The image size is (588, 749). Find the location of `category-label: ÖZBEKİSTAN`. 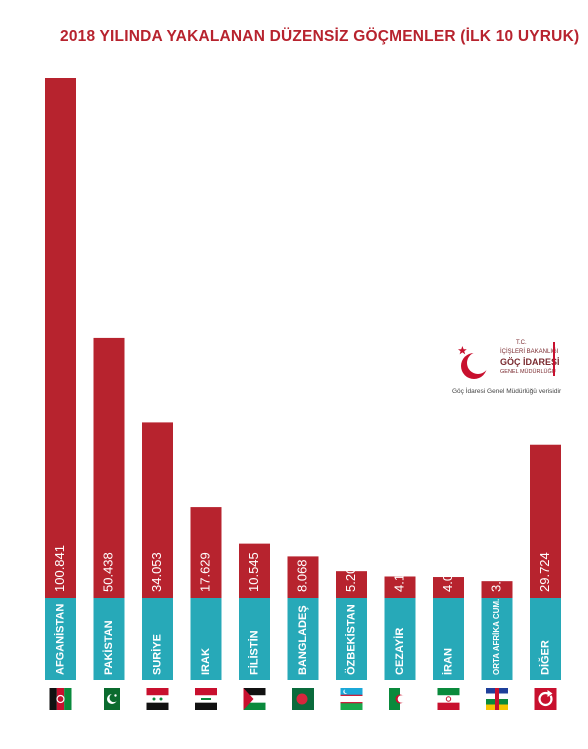

category-label: ÖZBEKİSTAN is located at coordinates (350, 639).